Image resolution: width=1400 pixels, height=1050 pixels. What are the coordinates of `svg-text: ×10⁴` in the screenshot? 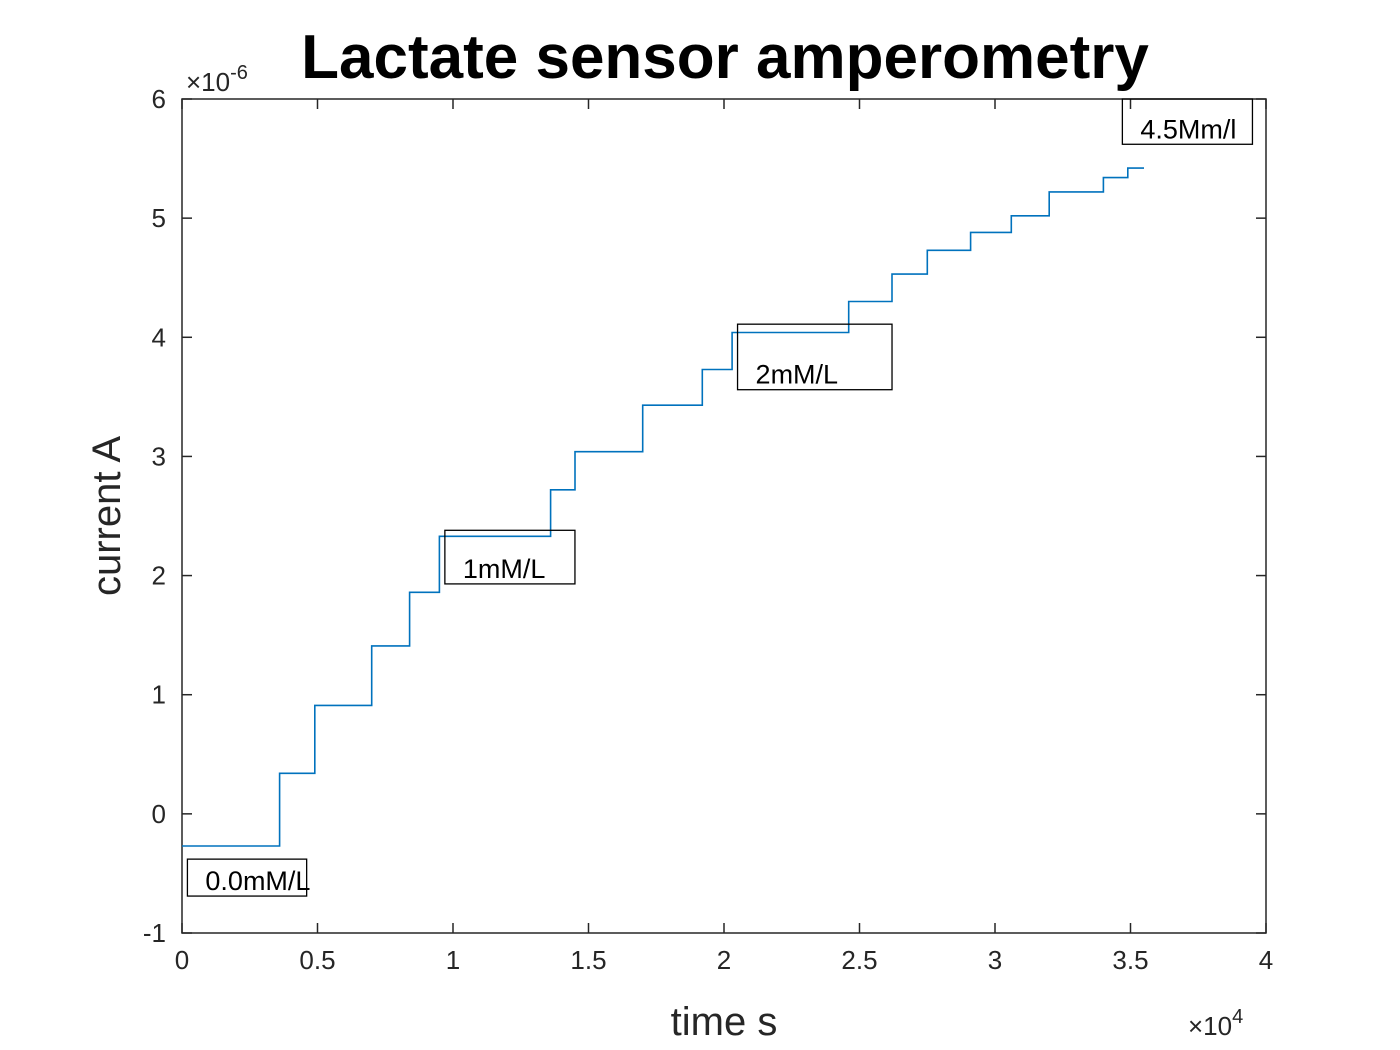 It's located at (1215, 1023).